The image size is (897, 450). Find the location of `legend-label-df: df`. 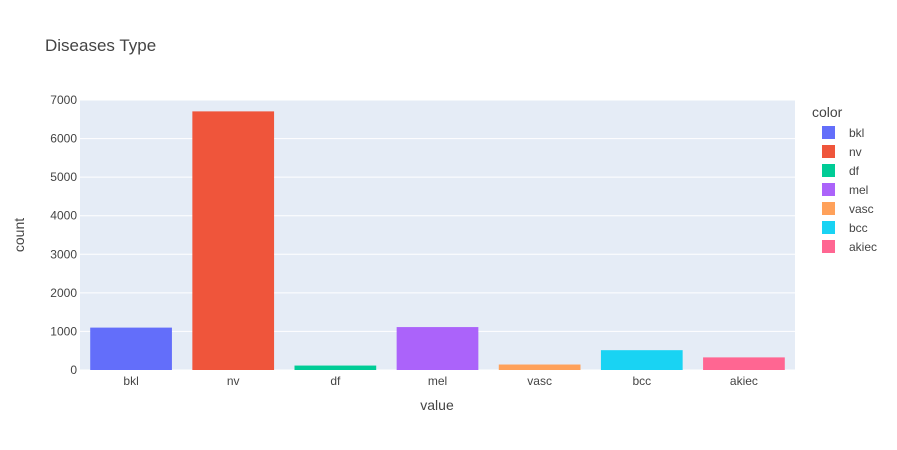

legend-label-df: df is located at coordinates (854, 171).